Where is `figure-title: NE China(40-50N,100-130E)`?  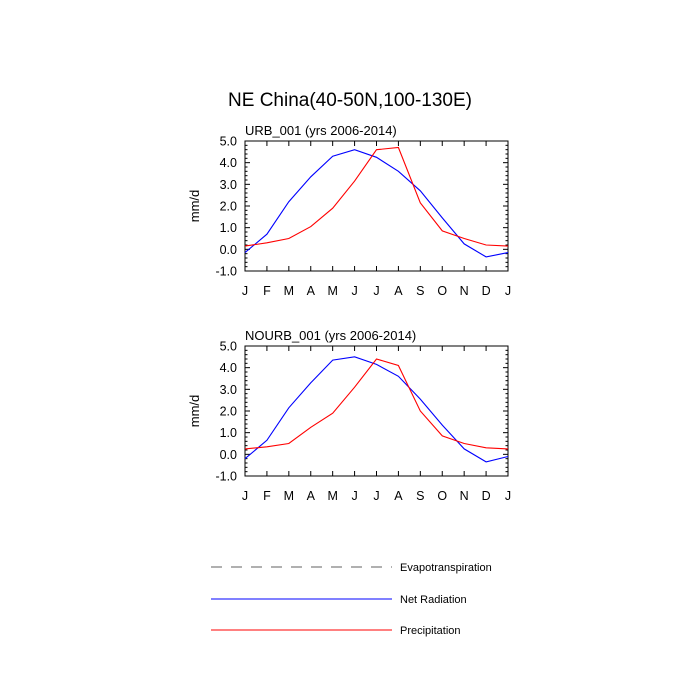
figure-title: NE China(40-50N,100-130E) is located at coordinates (350, 100).